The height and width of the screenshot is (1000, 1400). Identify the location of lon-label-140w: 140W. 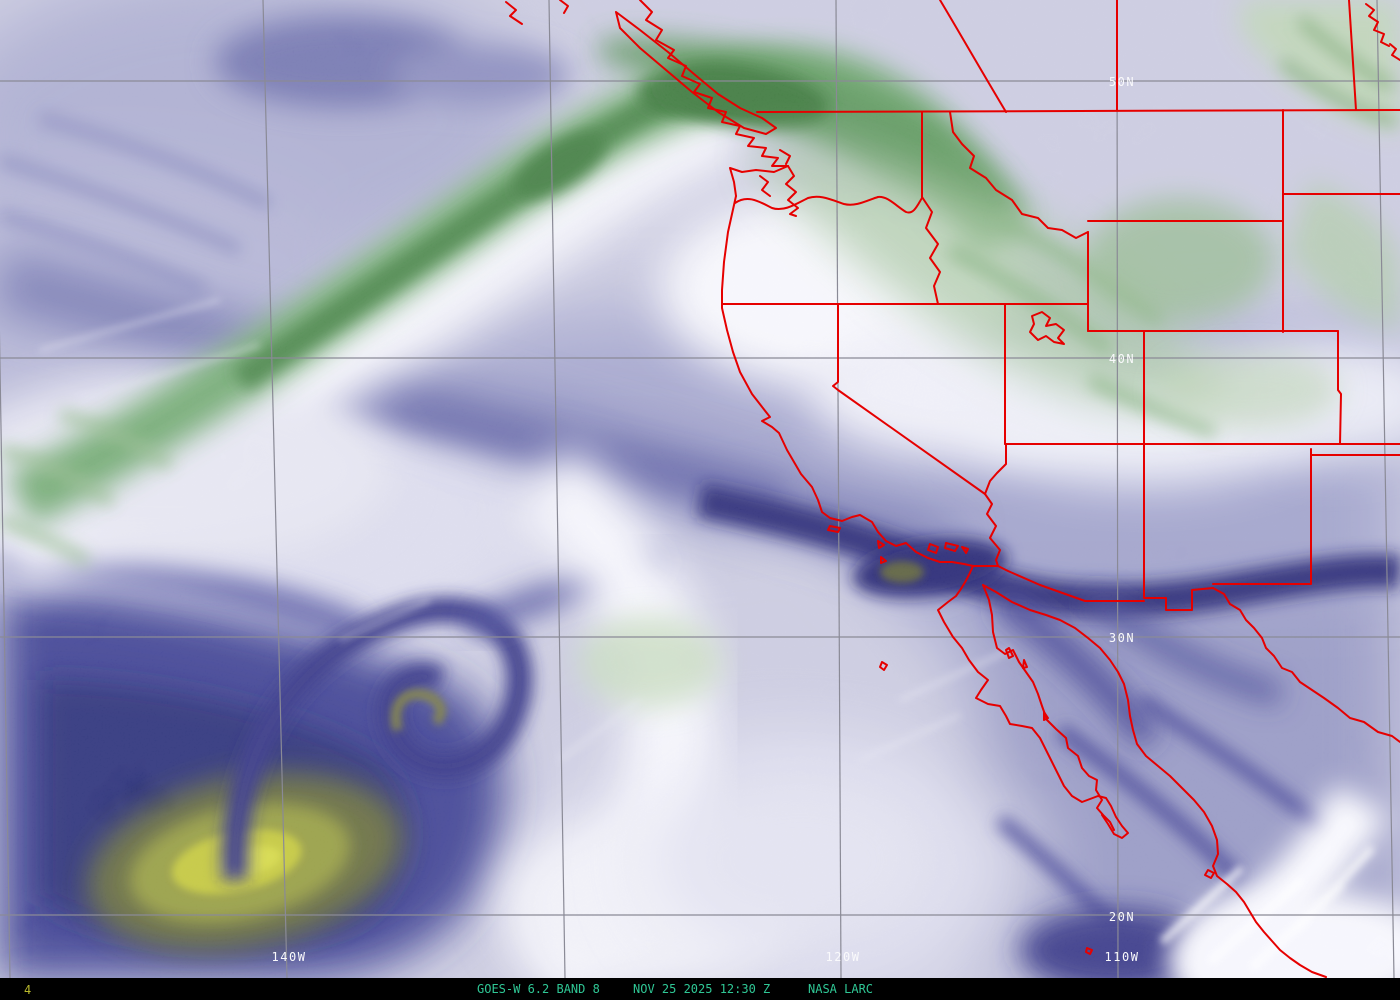
(289, 957).